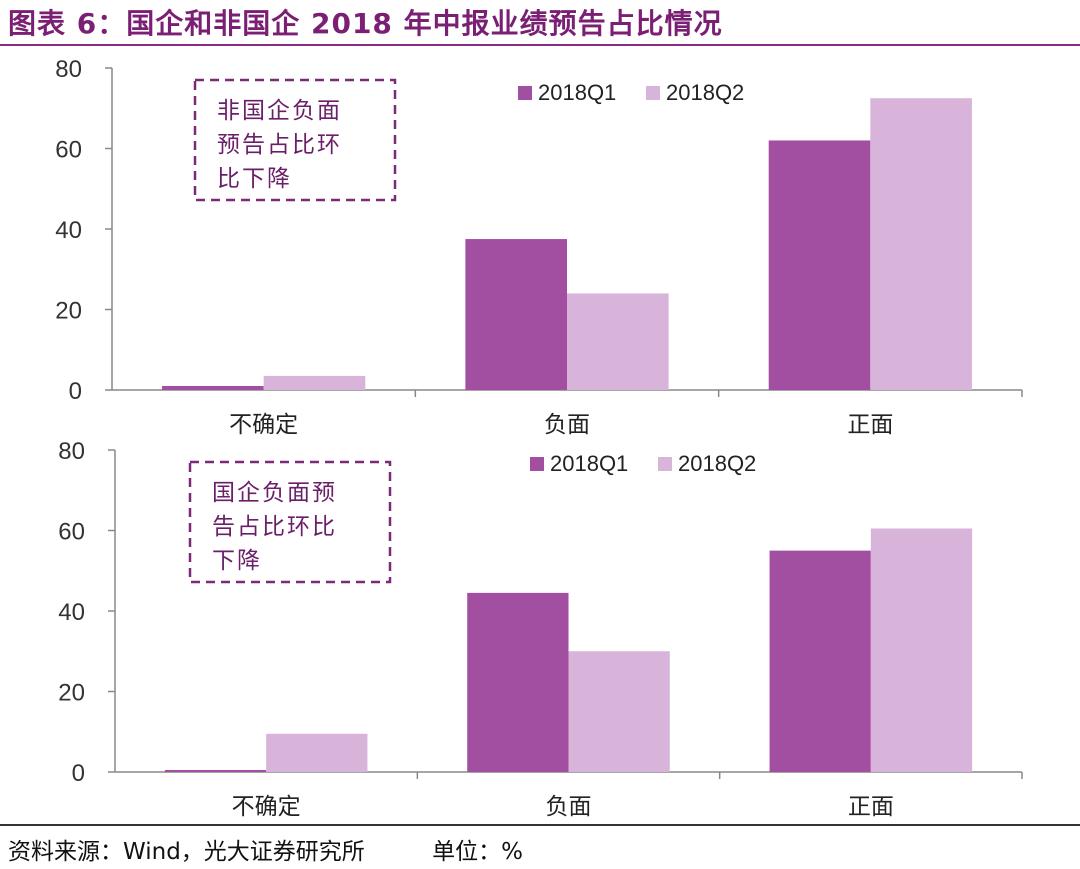 The height and width of the screenshot is (869, 1080). What do you see at coordinates (274, 493) in the screenshot?
I see `annotation-line: 国企负面预` at bounding box center [274, 493].